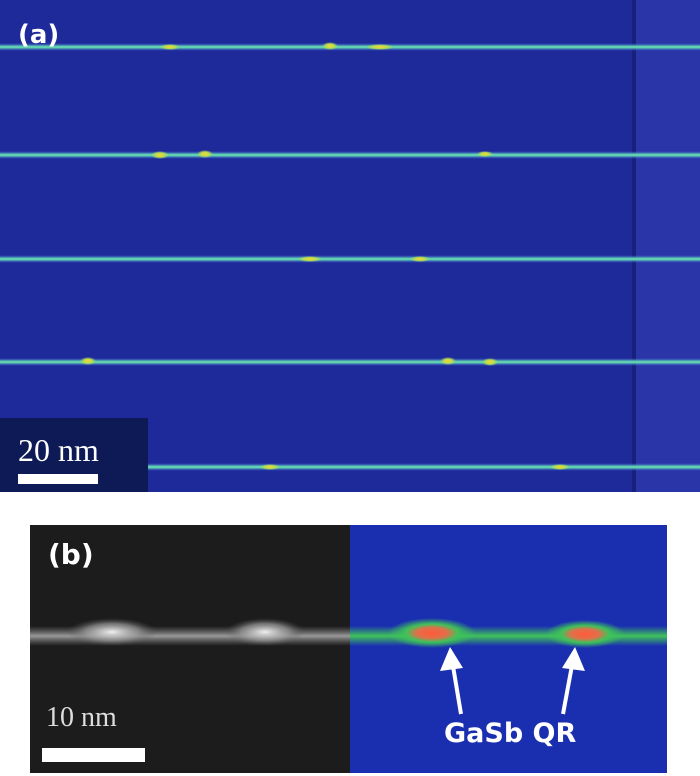 The image size is (700, 776). I want to click on panel-a-label: (a), so click(39, 35).